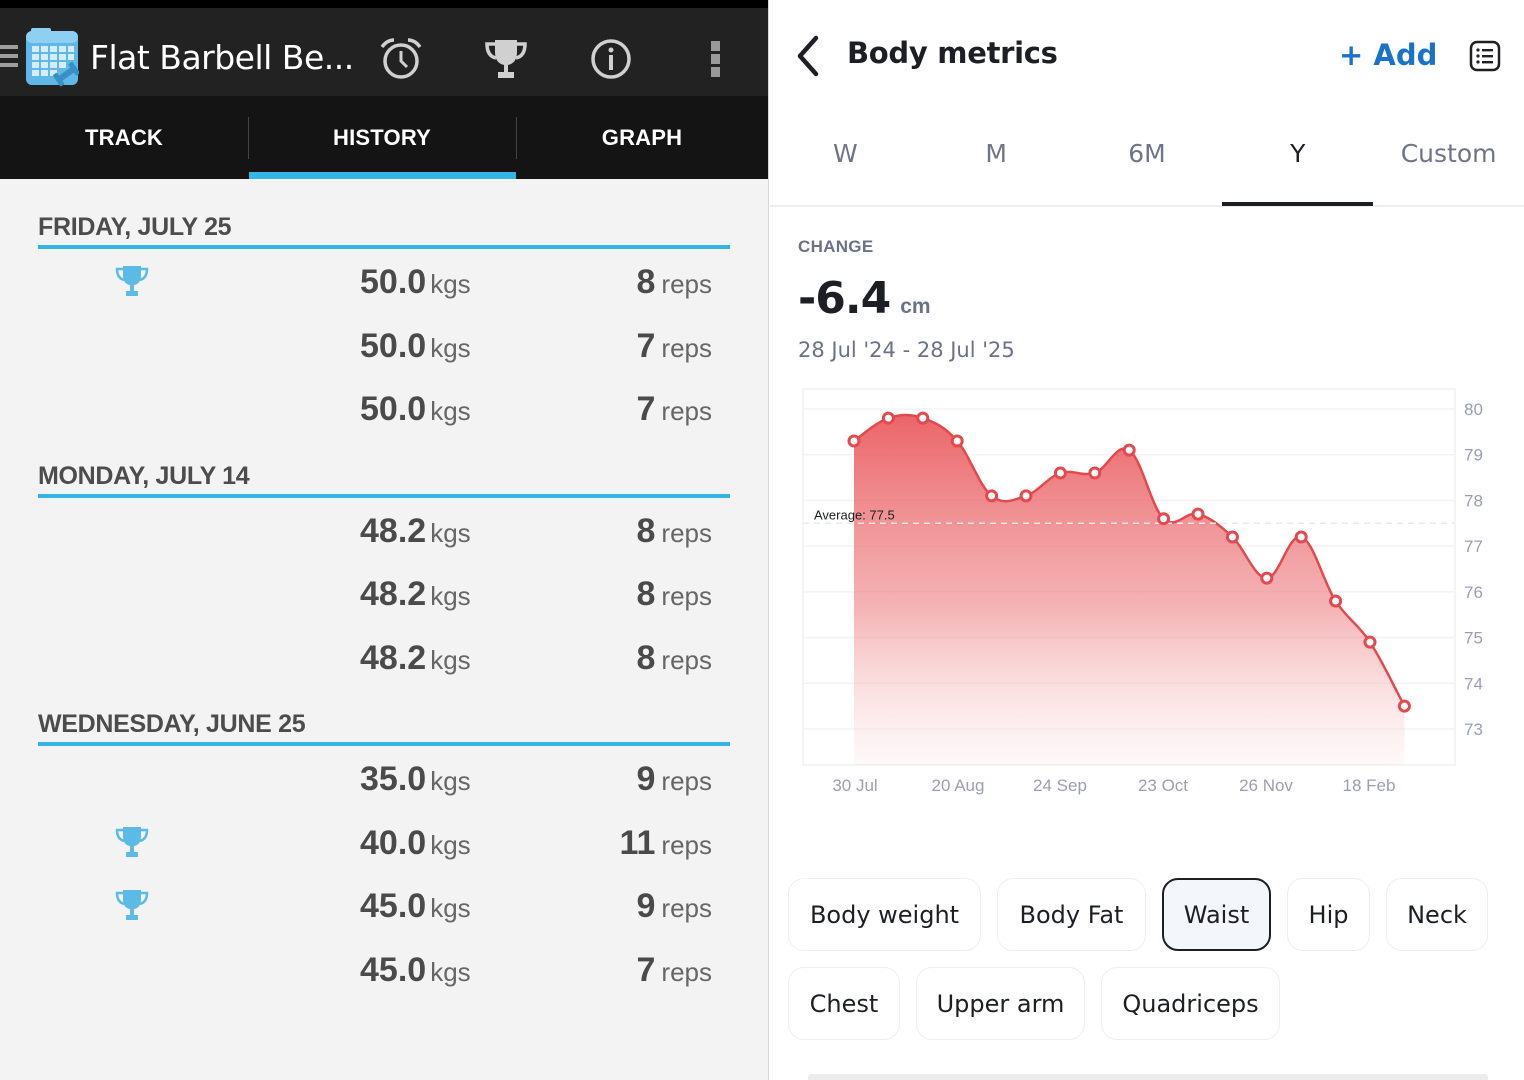 The height and width of the screenshot is (1080, 1524). Describe the element at coordinates (1163, 785) in the screenshot. I see `x-tick-label: 23 Oct` at that location.